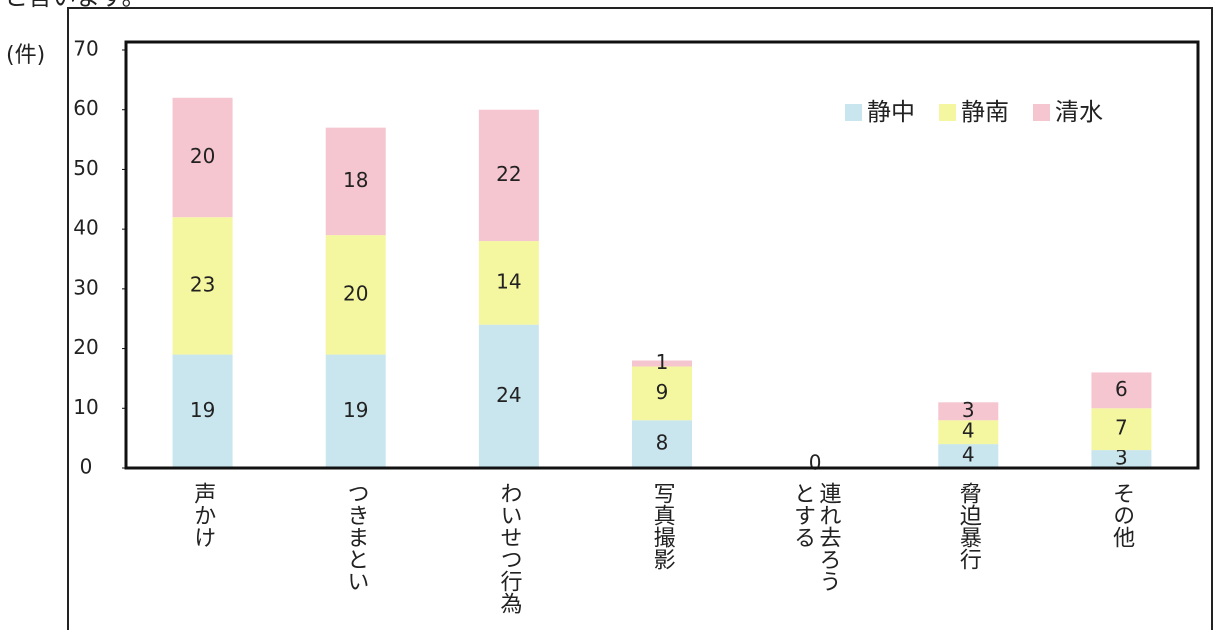  I want to click on data-label: 1, so click(662, 362).